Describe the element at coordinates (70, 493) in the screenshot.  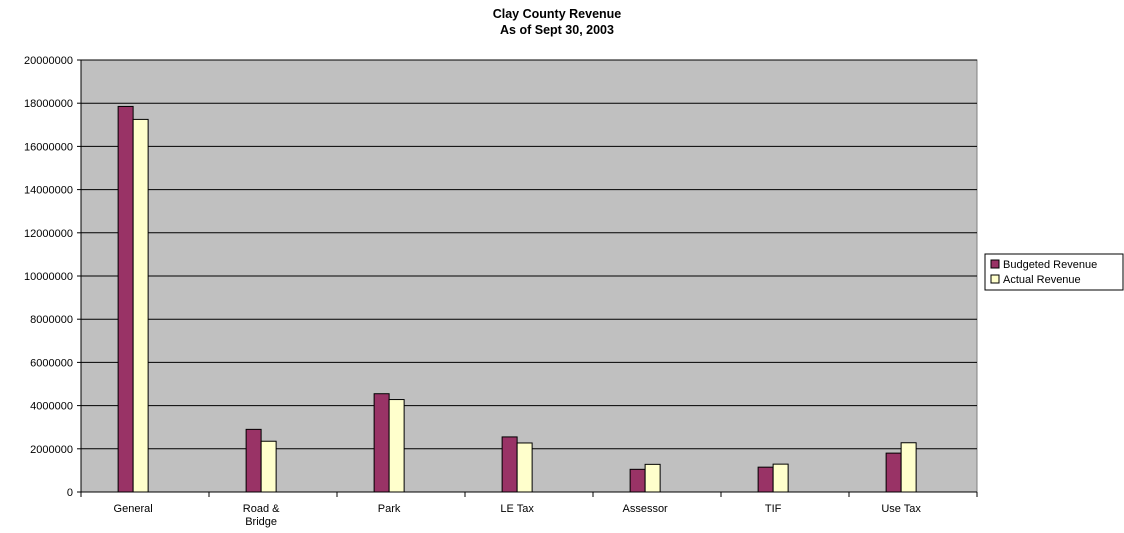
I see `y-tick-label: 0` at that location.